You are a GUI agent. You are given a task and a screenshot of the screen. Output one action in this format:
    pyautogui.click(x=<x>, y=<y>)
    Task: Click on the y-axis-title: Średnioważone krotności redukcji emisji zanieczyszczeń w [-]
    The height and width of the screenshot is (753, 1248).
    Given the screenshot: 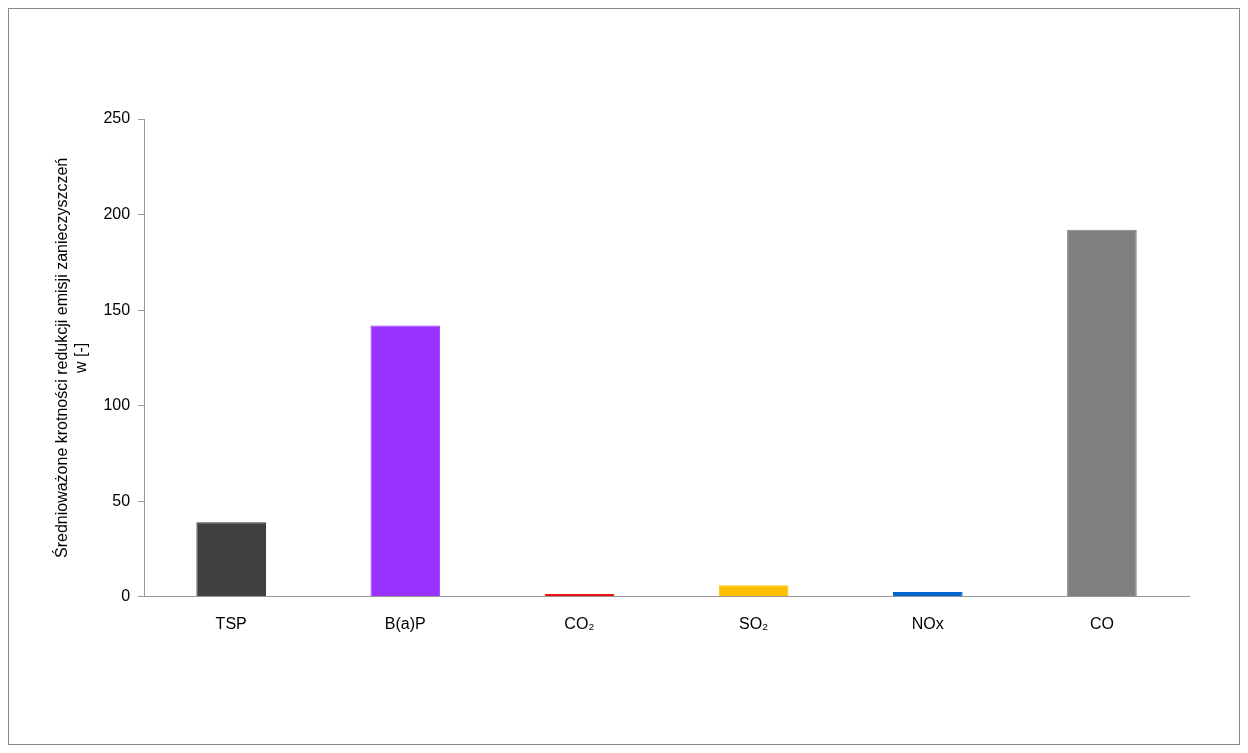 What is the action you would take?
    pyautogui.click(x=71, y=357)
    